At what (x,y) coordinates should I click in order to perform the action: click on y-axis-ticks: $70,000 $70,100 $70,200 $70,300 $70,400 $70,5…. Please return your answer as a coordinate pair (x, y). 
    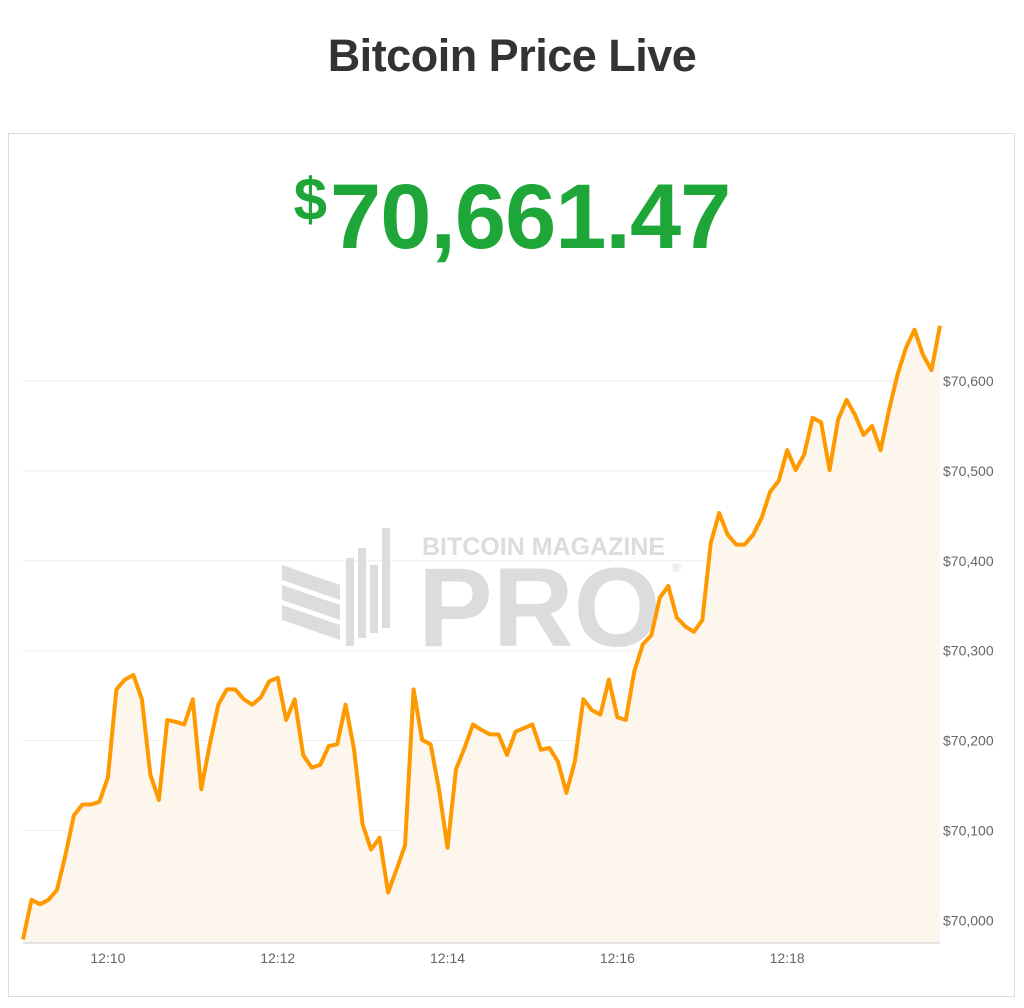
    Looking at the image, I should click on (968, 651).